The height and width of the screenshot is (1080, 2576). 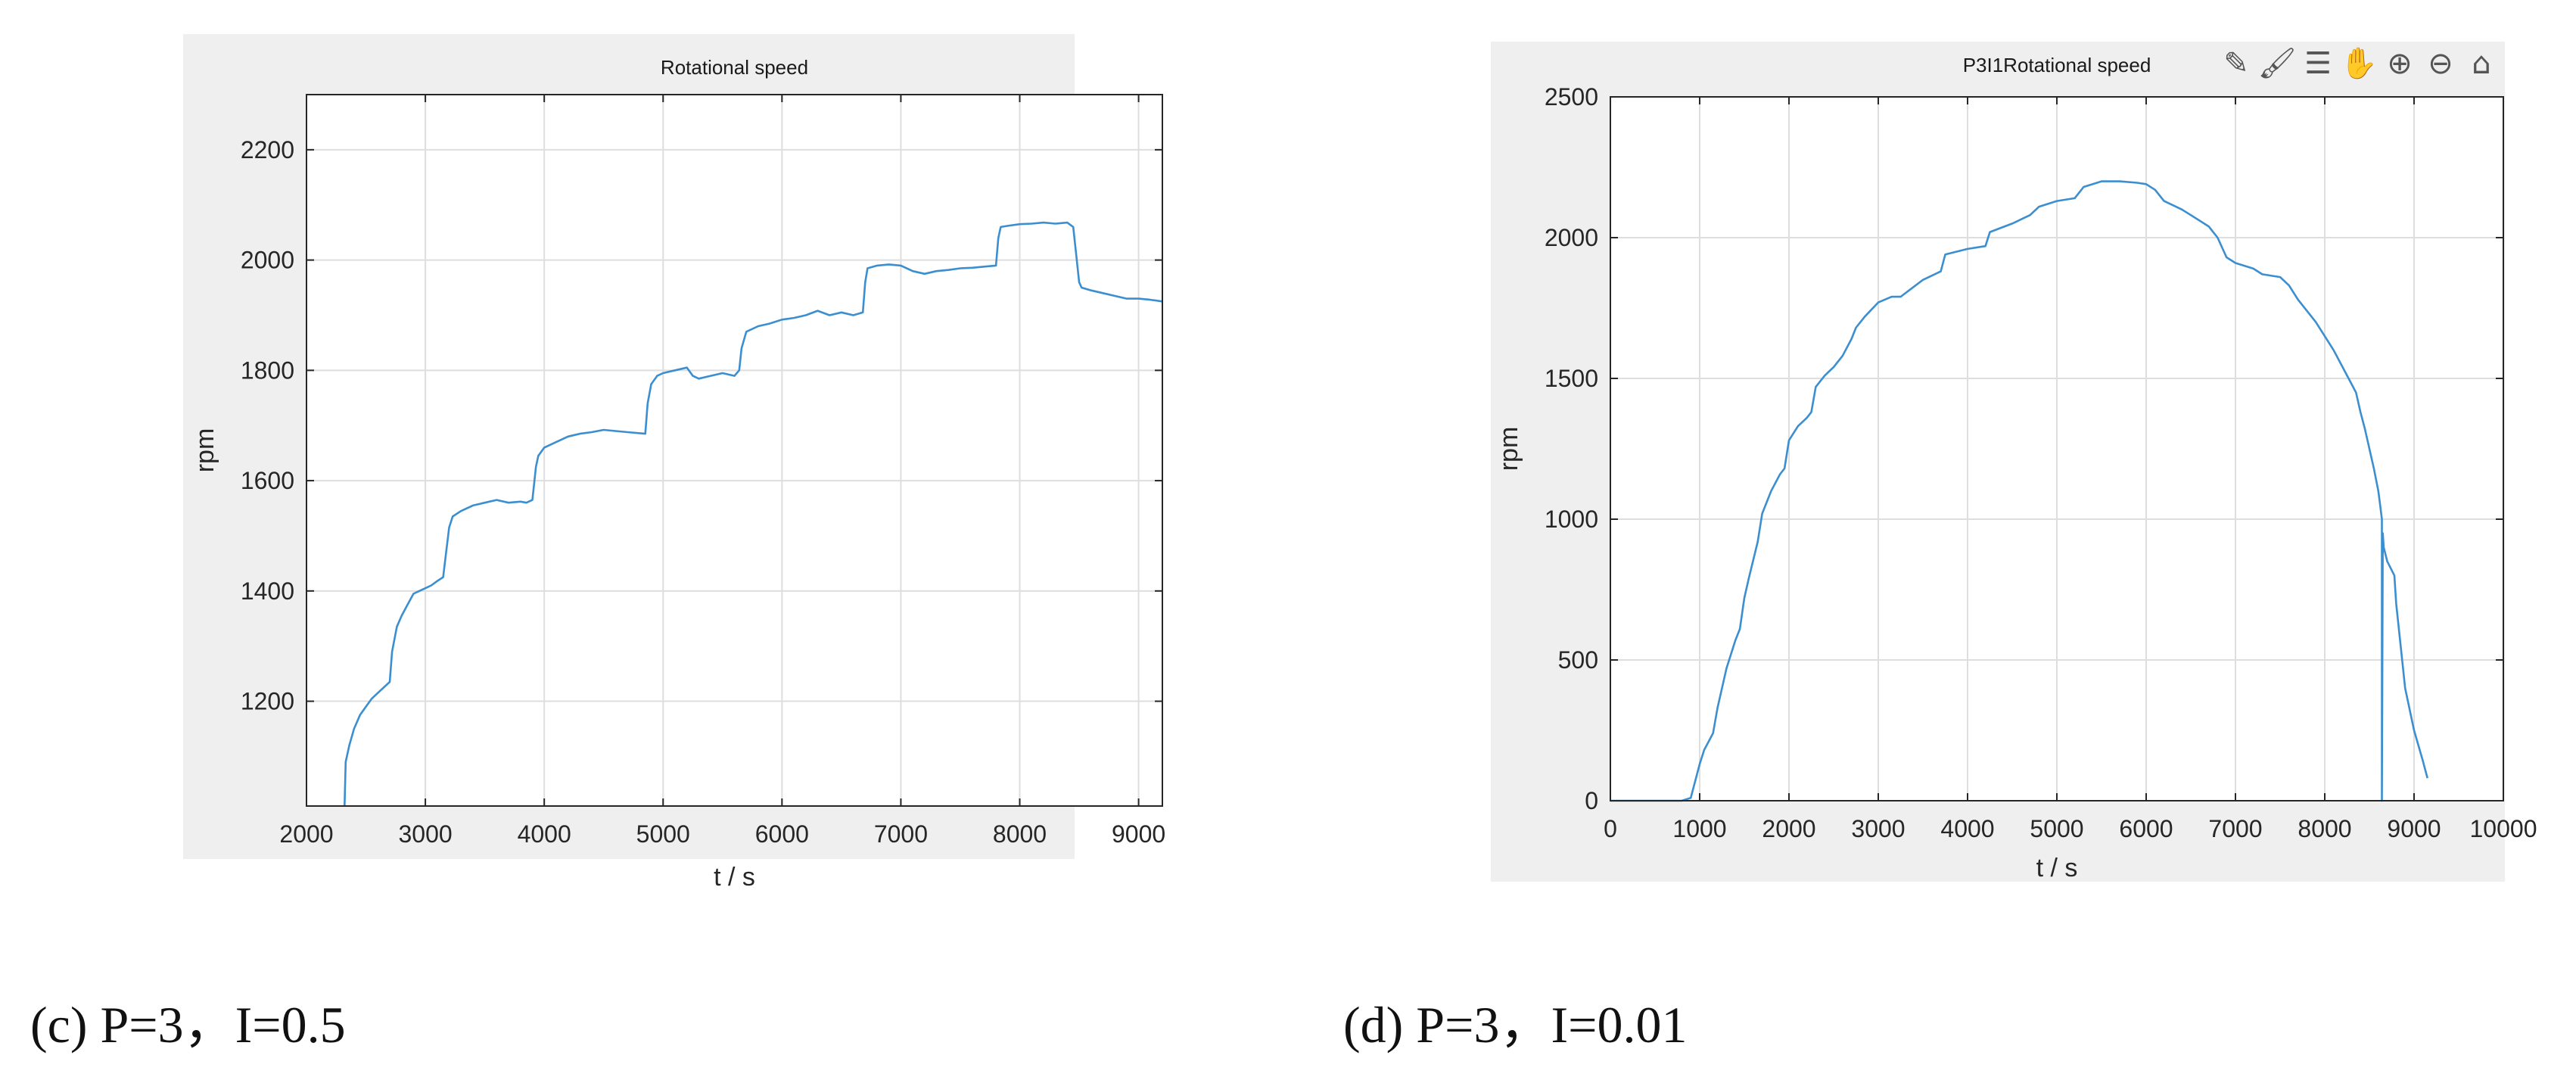 I want to click on axes-toolbar: ✎ 🖌 ☰ ✋ ⊕ ⊖ ⌂, so click(x=2356, y=63).